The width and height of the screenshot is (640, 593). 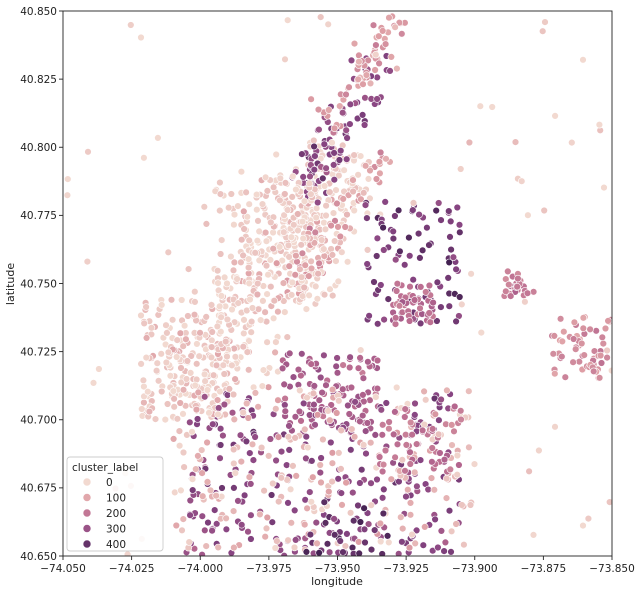 What do you see at coordinates (116, 514) in the screenshot?
I see `legend-label: 200` at bounding box center [116, 514].